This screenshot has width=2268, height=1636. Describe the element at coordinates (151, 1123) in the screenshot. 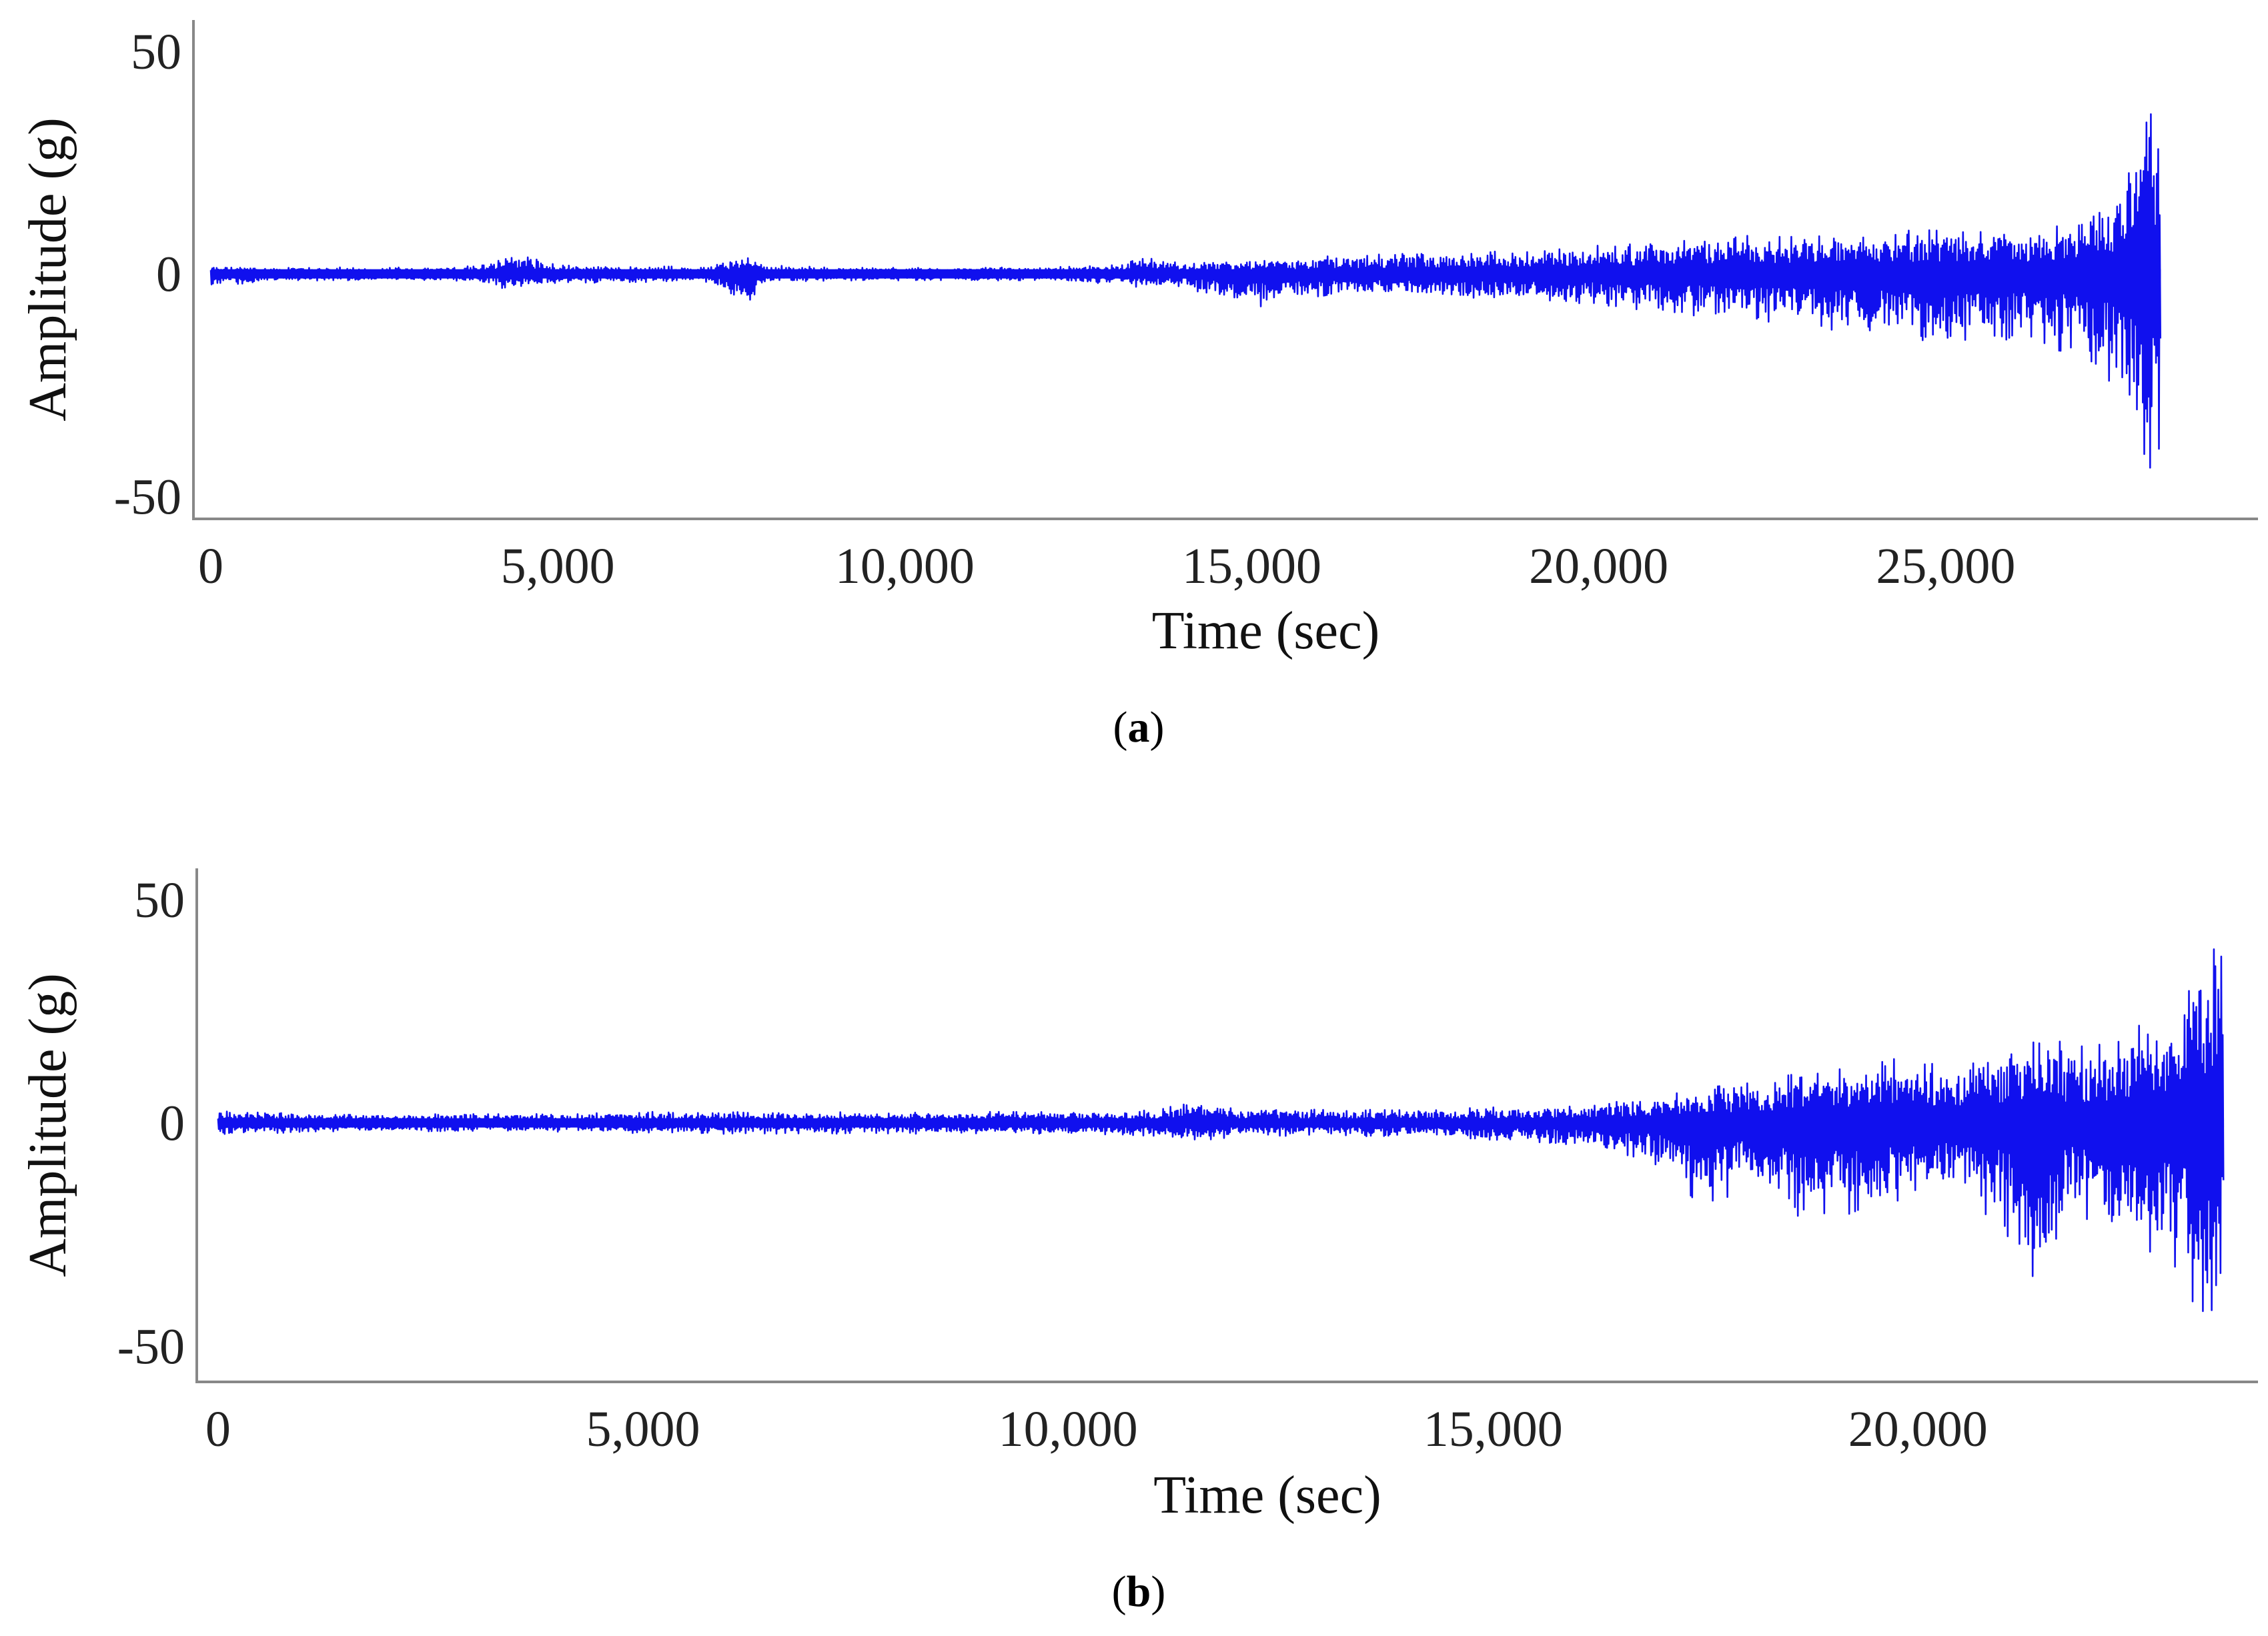

I see `y-ticks-b: -50 0 50` at that location.